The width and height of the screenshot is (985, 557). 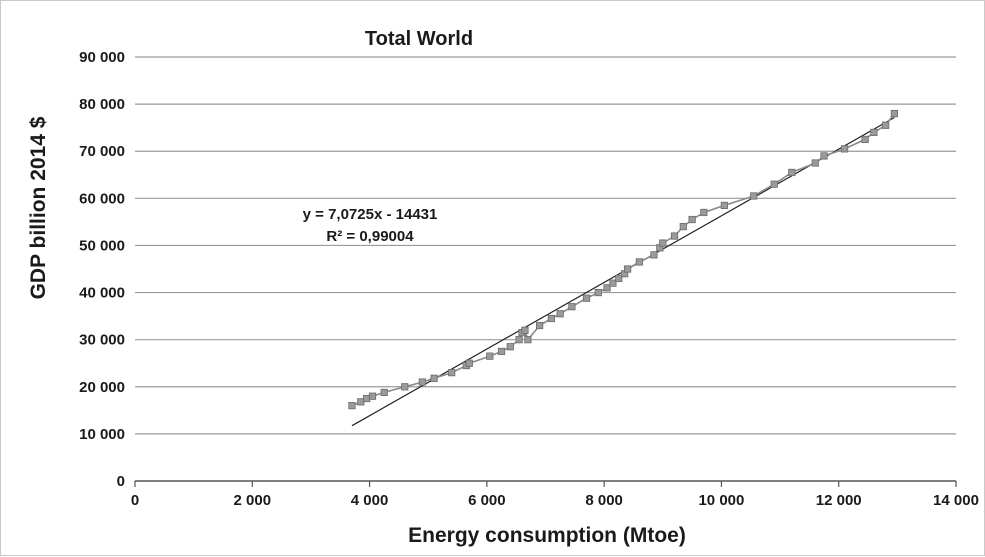 What do you see at coordinates (121, 481) in the screenshot?
I see `y-tick-label: 0` at bounding box center [121, 481].